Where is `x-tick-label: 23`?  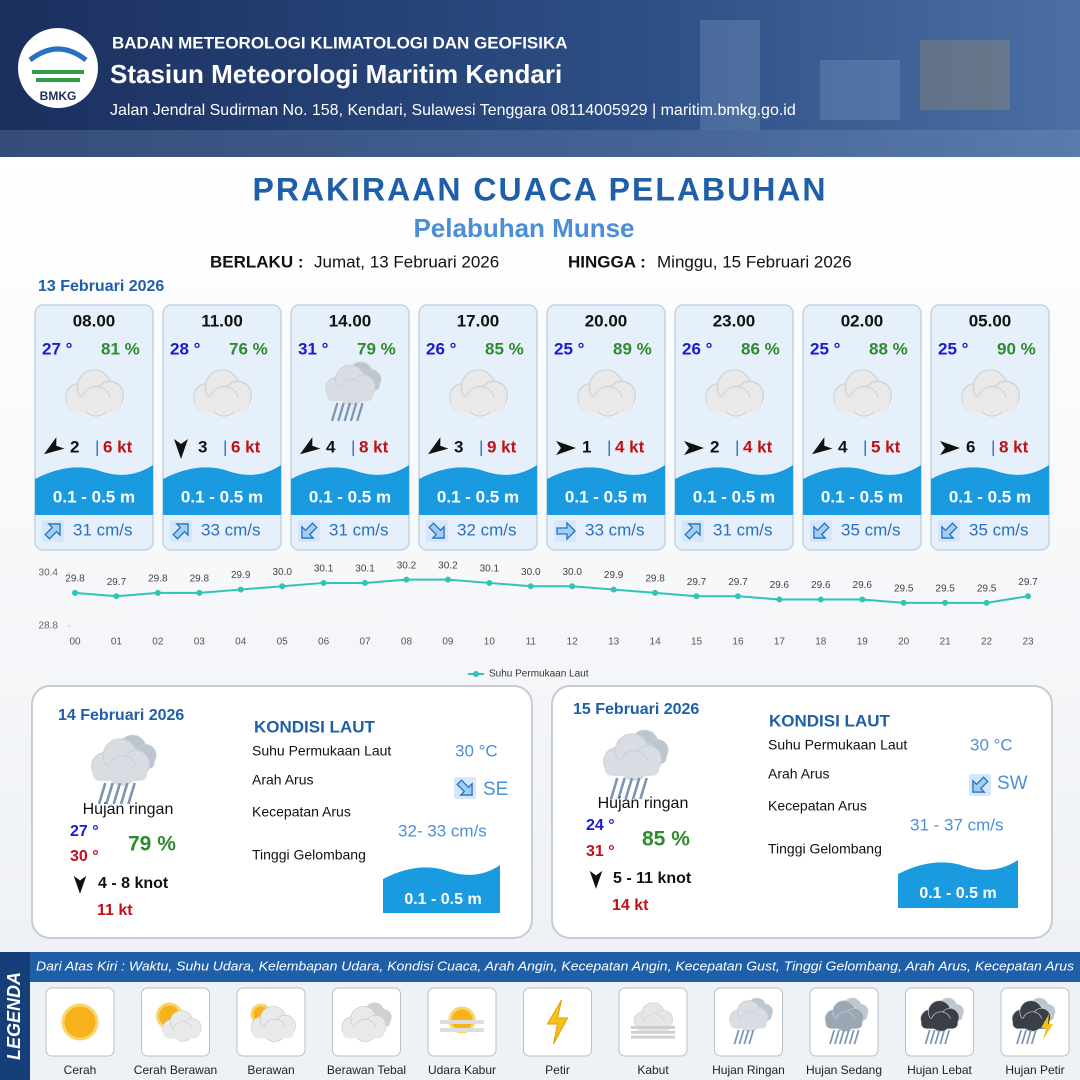
x-tick-label: 23 is located at coordinates (1028, 642).